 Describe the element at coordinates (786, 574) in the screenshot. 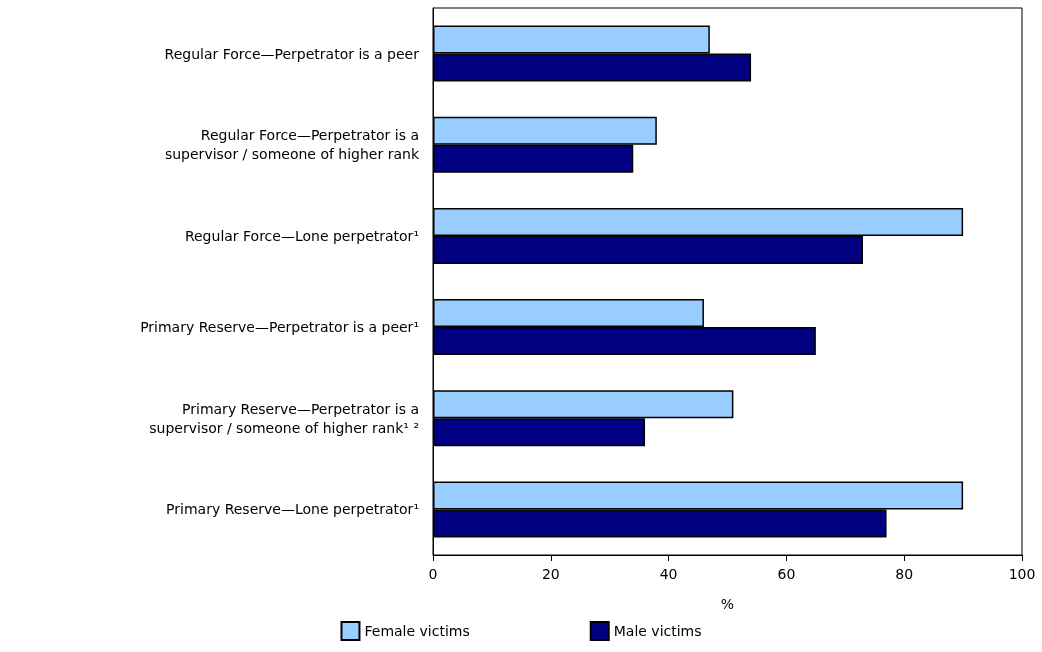

I see `x-tick-label: 60` at that location.